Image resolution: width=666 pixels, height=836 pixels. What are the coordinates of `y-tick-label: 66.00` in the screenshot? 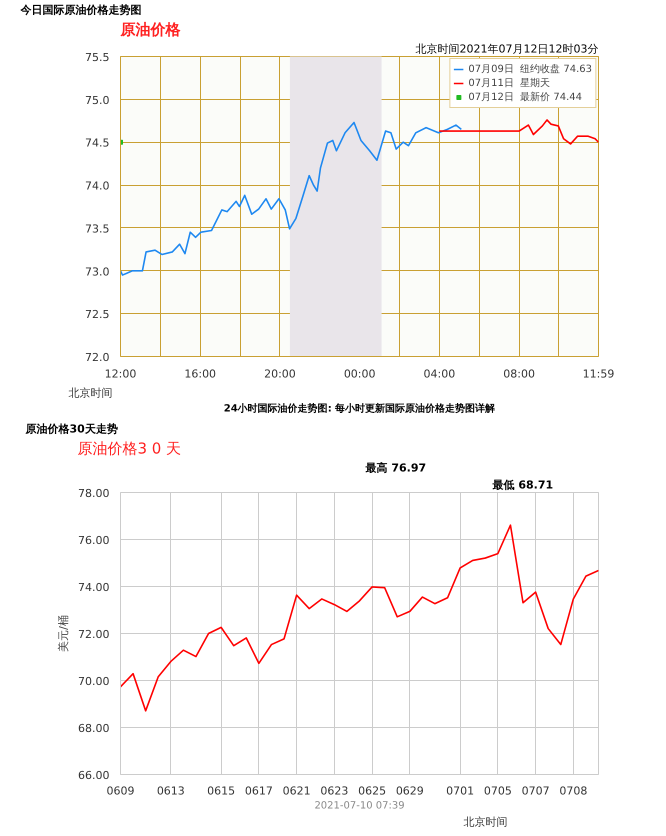 It's located at (94, 775).